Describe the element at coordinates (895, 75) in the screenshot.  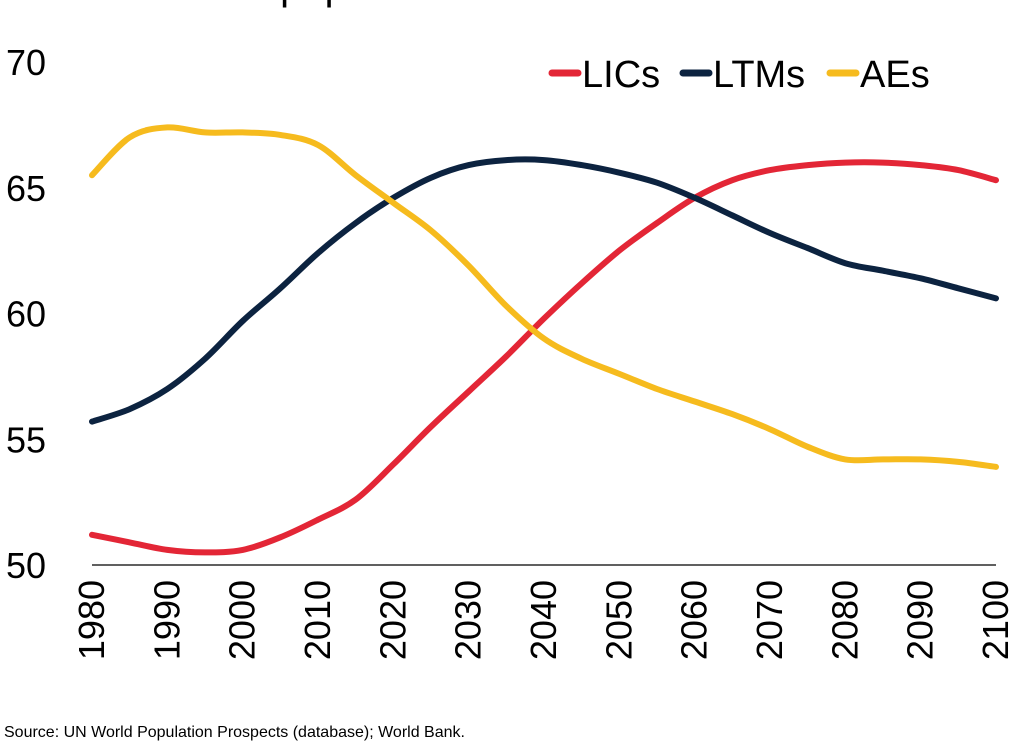
I see `legend-label-aes: AEs` at that location.